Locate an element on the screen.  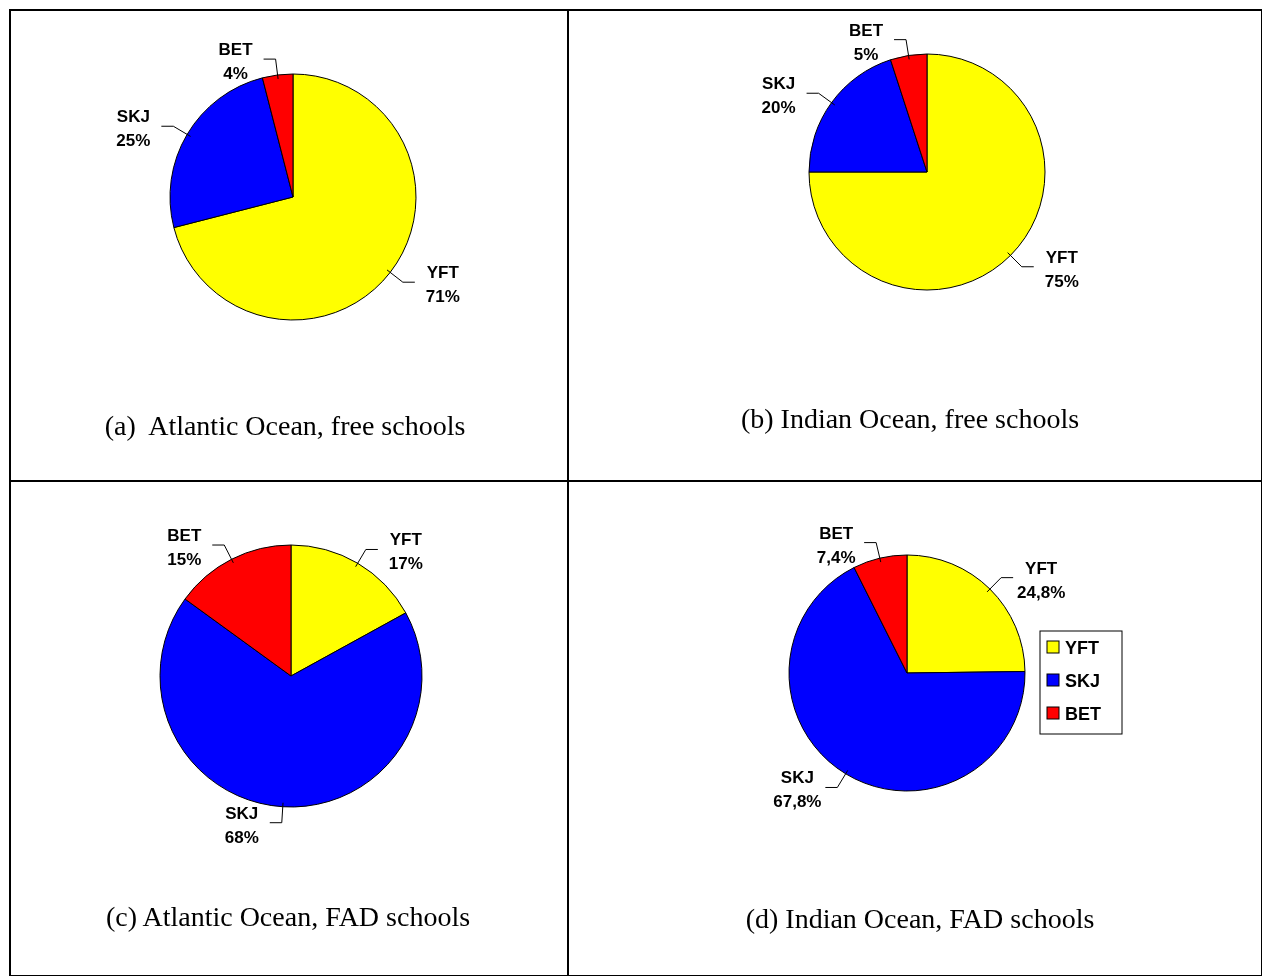
data-label: 20% is located at coordinates (778, 108).